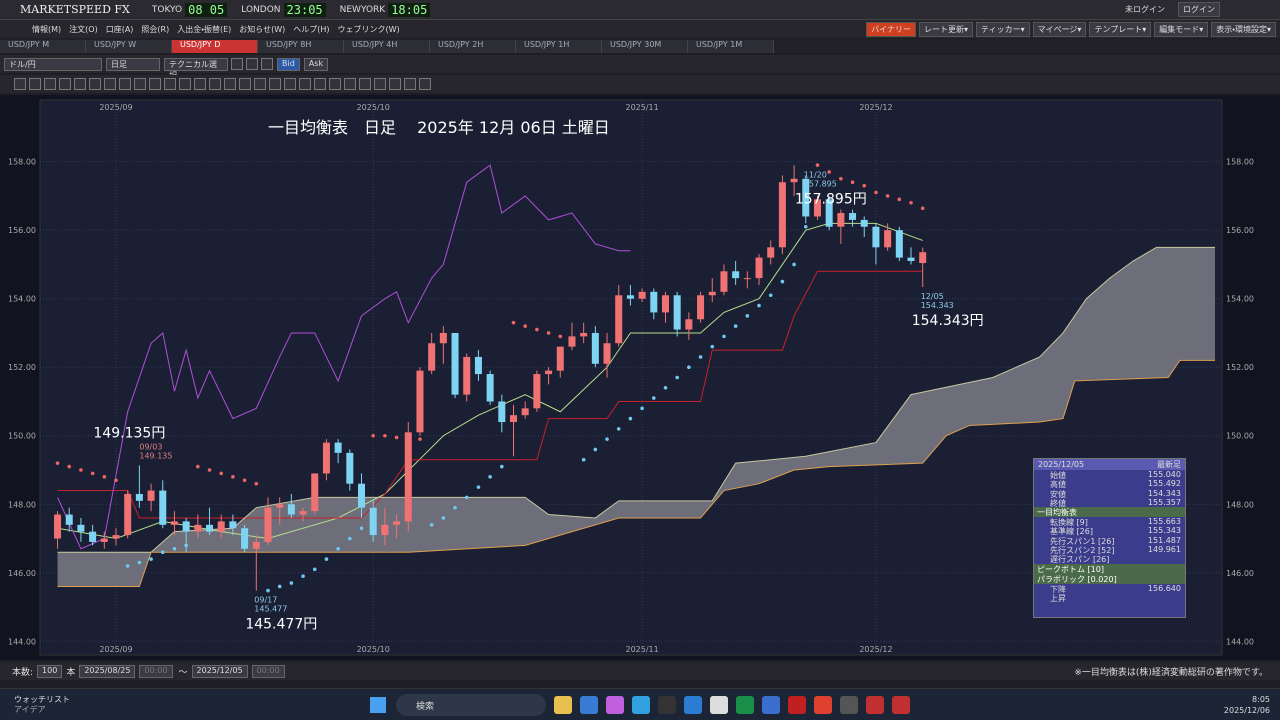 The image size is (1280, 720). I want to click on menu-item: ウェブリンク(W), so click(368, 29).